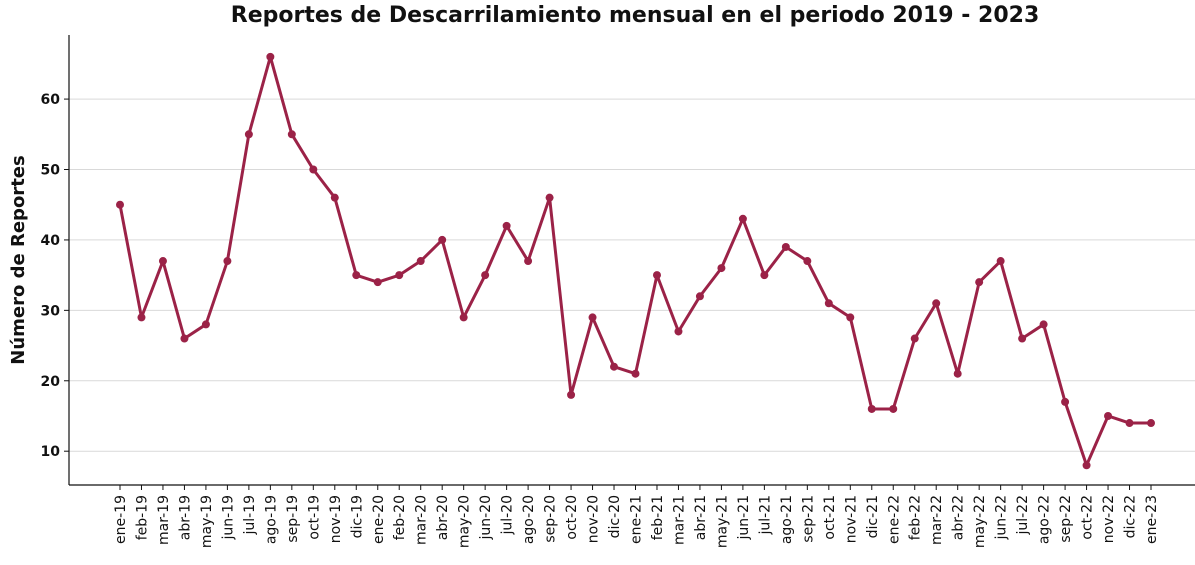 This screenshot has height=565, width=1195. What do you see at coordinates (594, 519) in the screenshot?
I see `x-tick-label: nov-20` at bounding box center [594, 519].